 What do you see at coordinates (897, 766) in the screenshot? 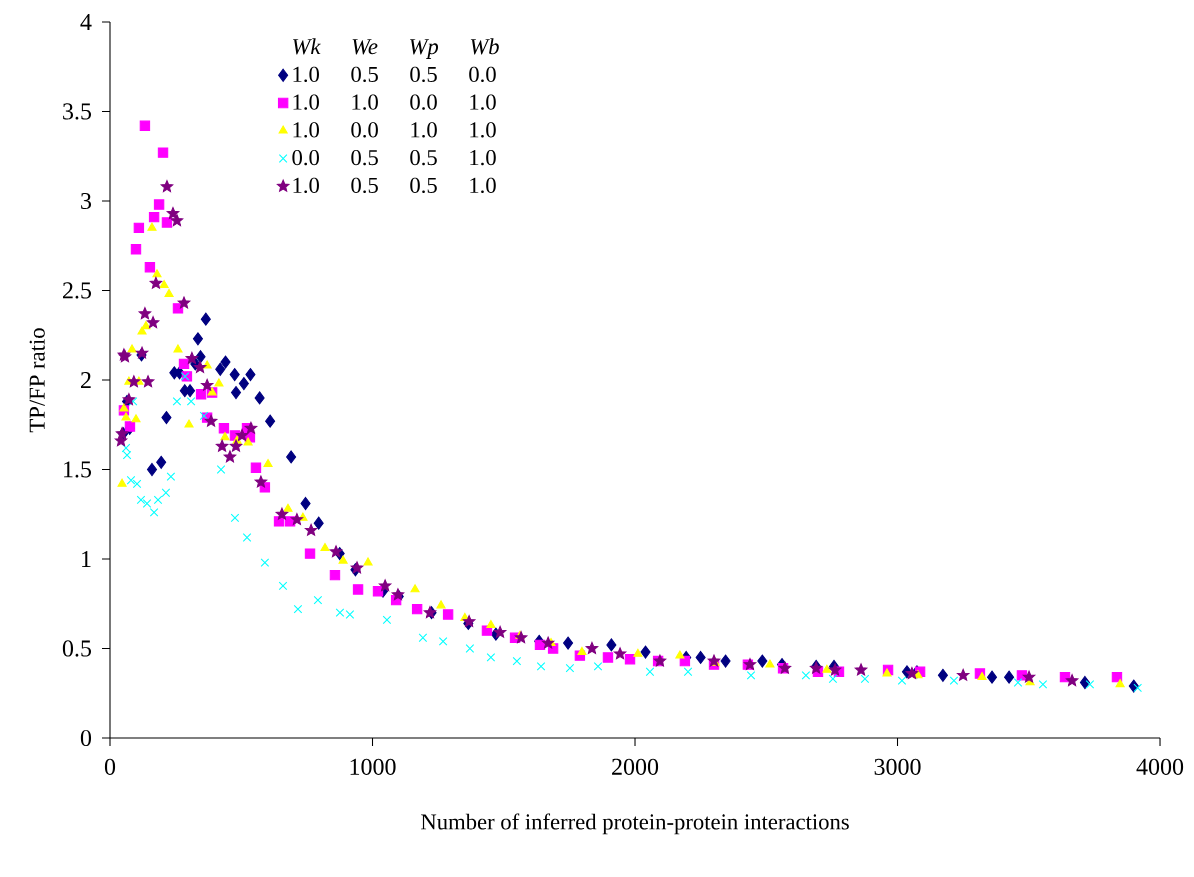
I see `x-tick-label: 3000` at bounding box center [897, 766].